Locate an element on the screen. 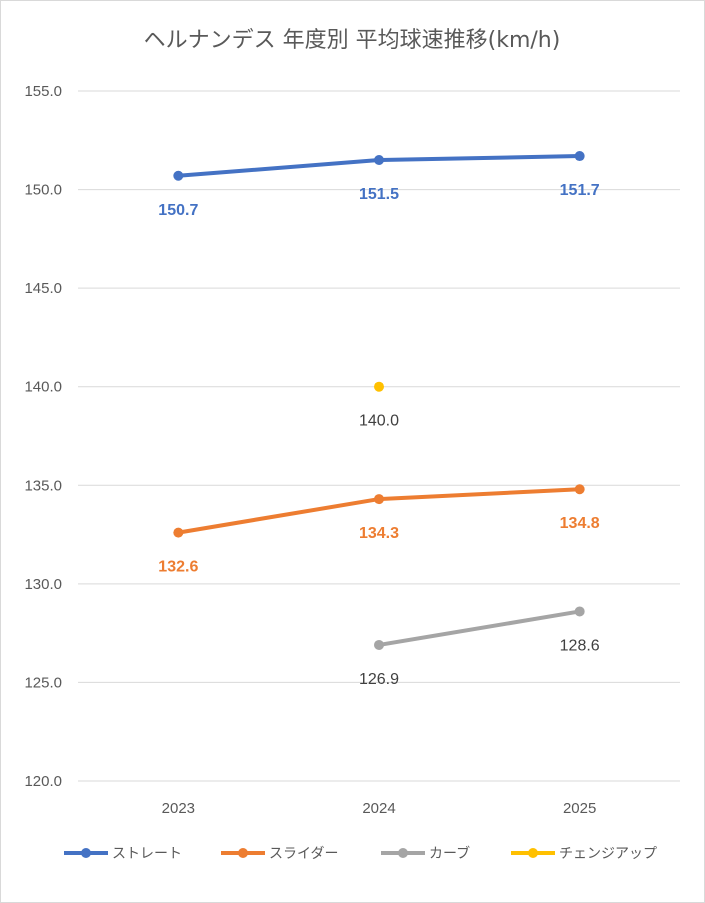  legend-label: ストレート is located at coordinates (147, 854).